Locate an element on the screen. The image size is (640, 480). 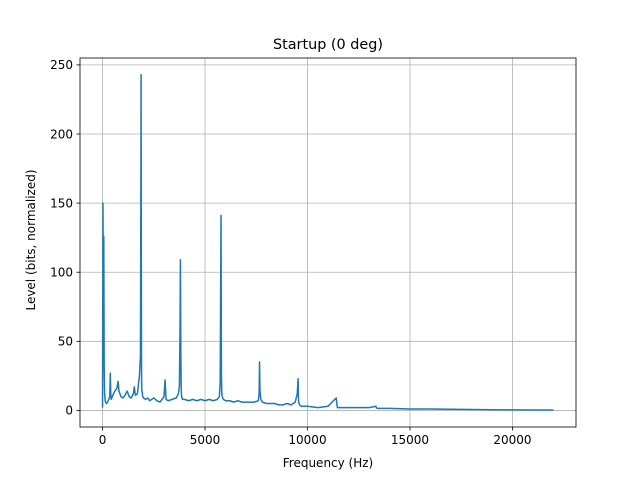
x-tick-label: 10000 is located at coordinates (307, 440).